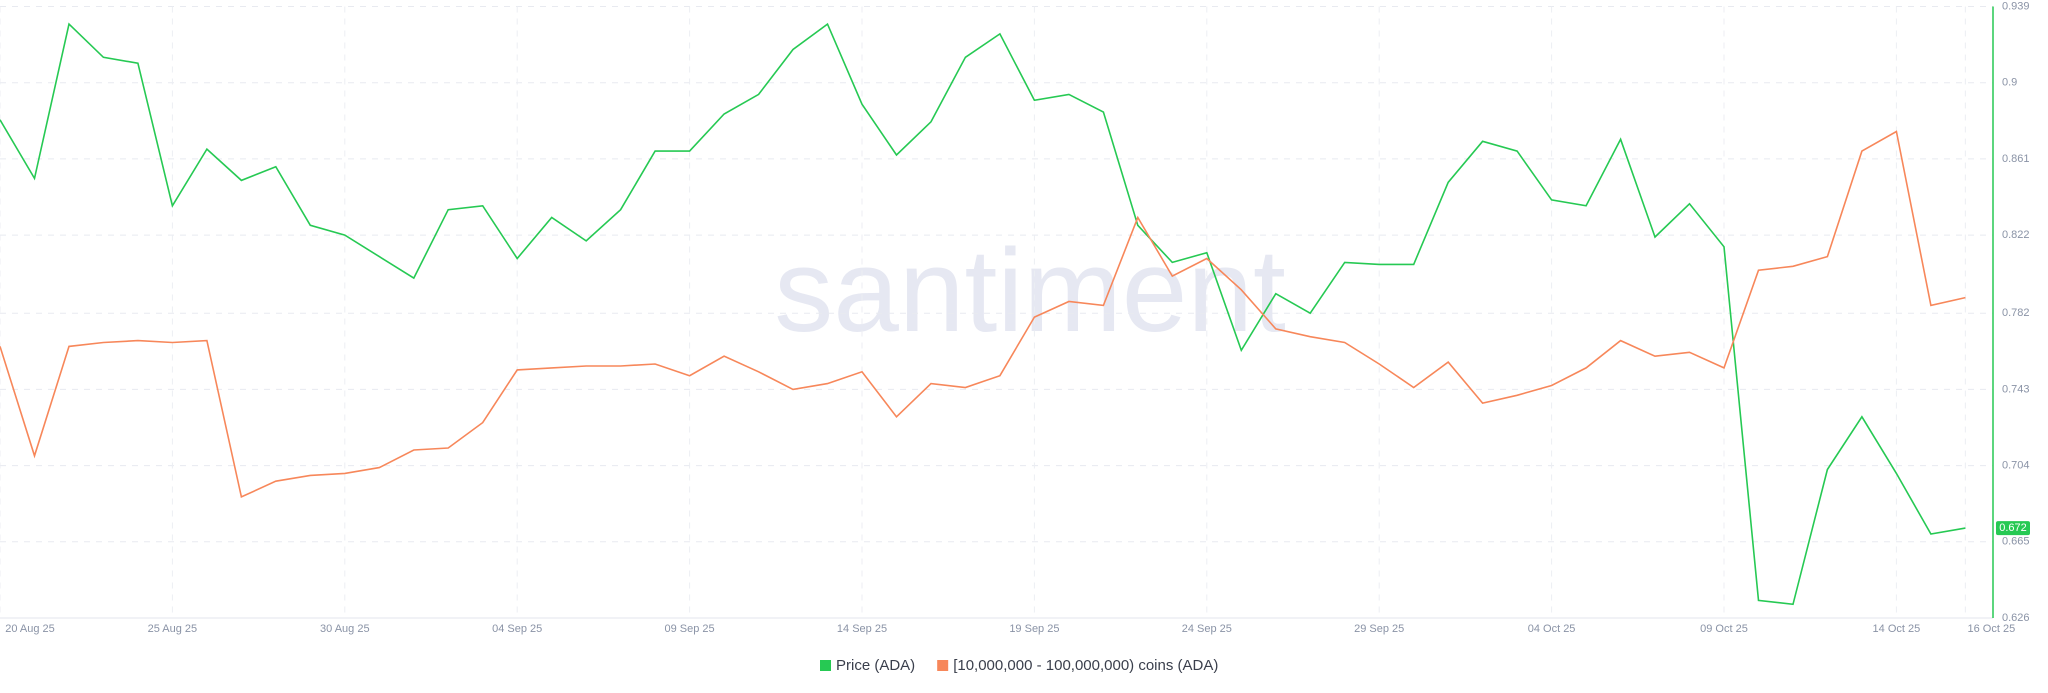 The image size is (2048, 693). I want to click on y-tick-label: 0.9, so click(2009, 83).